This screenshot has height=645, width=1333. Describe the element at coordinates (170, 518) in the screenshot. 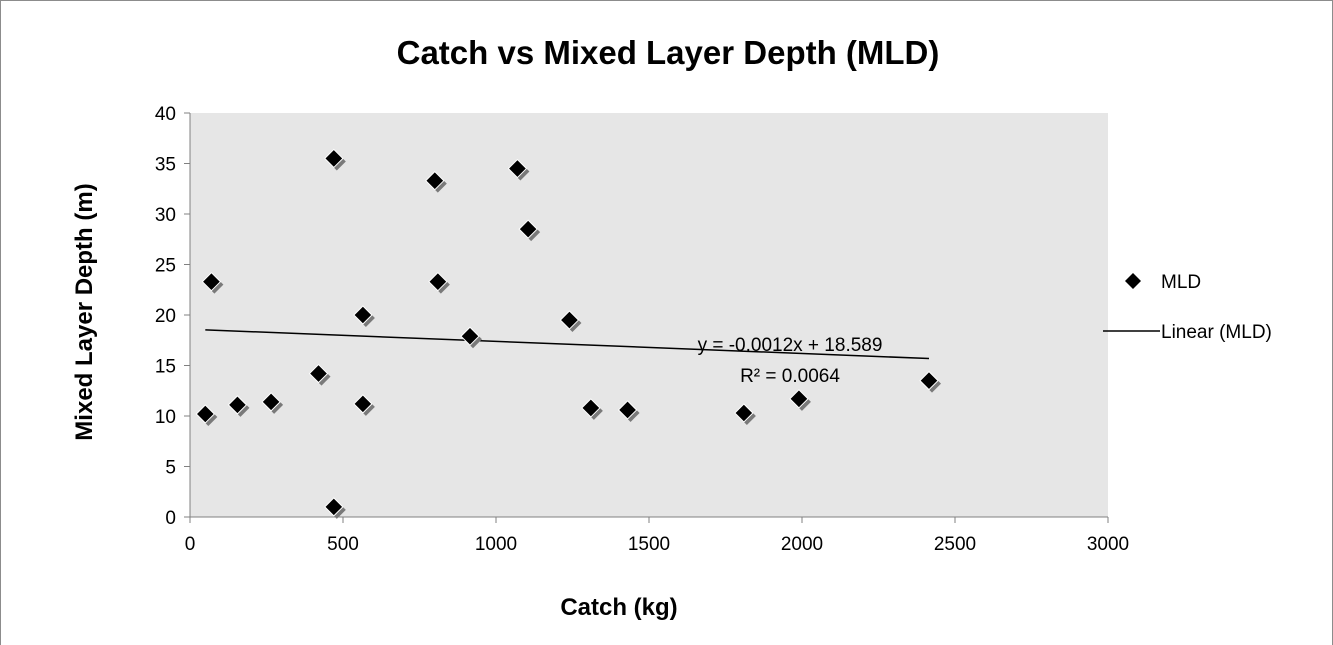

I see `y-tick-label: 0` at that location.